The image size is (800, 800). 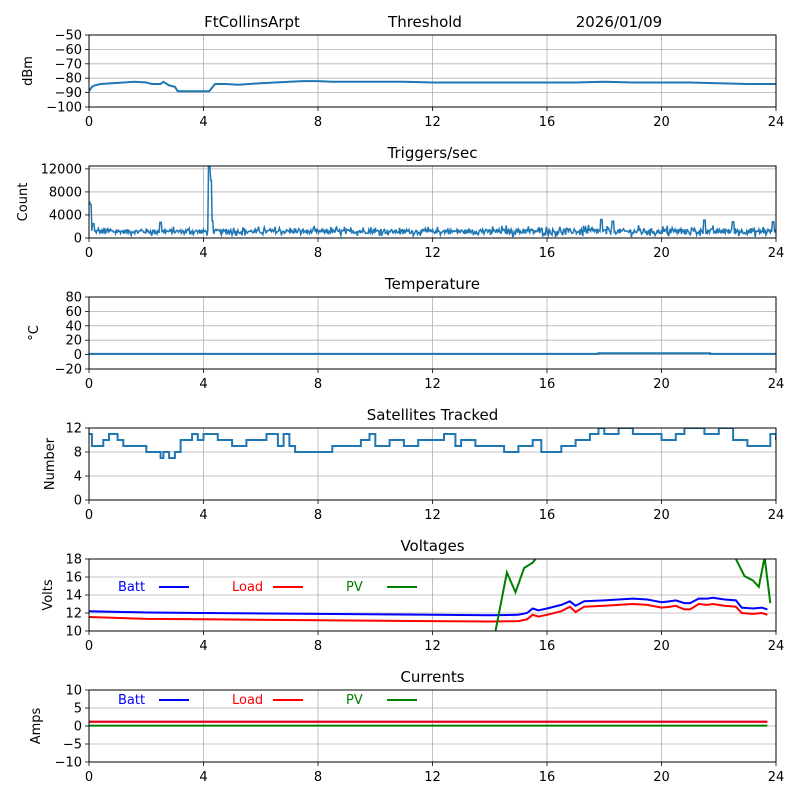 What do you see at coordinates (73, 560) in the screenshot?
I see `y-tick-label: 18` at bounding box center [73, 560].